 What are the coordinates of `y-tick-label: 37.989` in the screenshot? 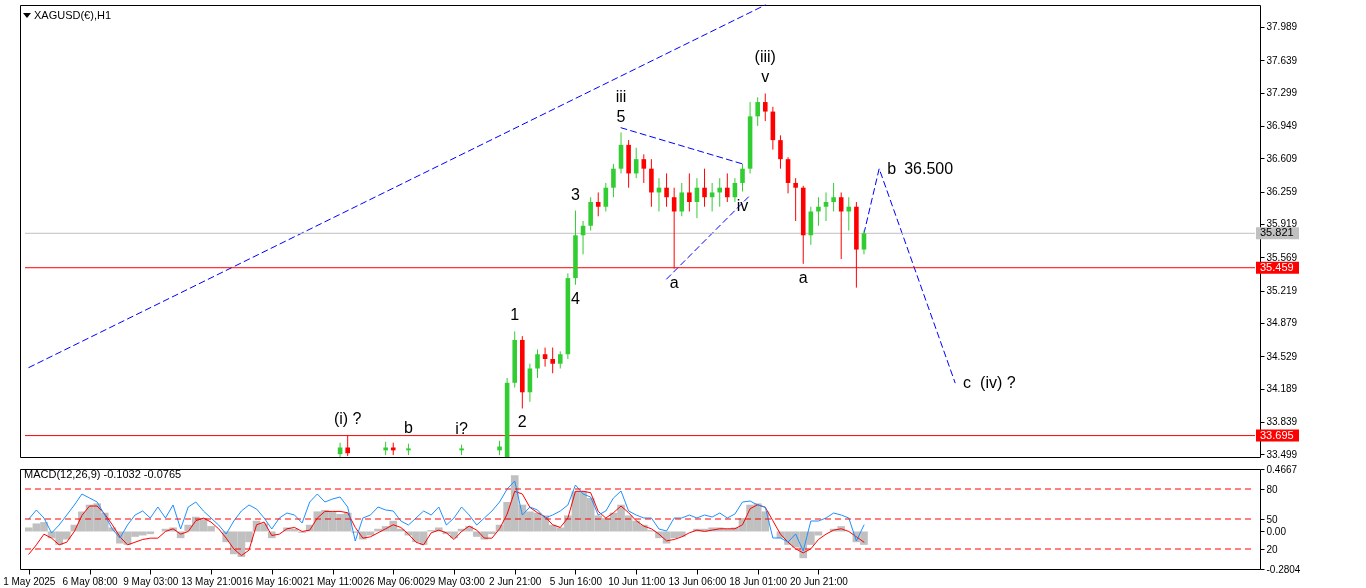 It's located at (1282, 27).